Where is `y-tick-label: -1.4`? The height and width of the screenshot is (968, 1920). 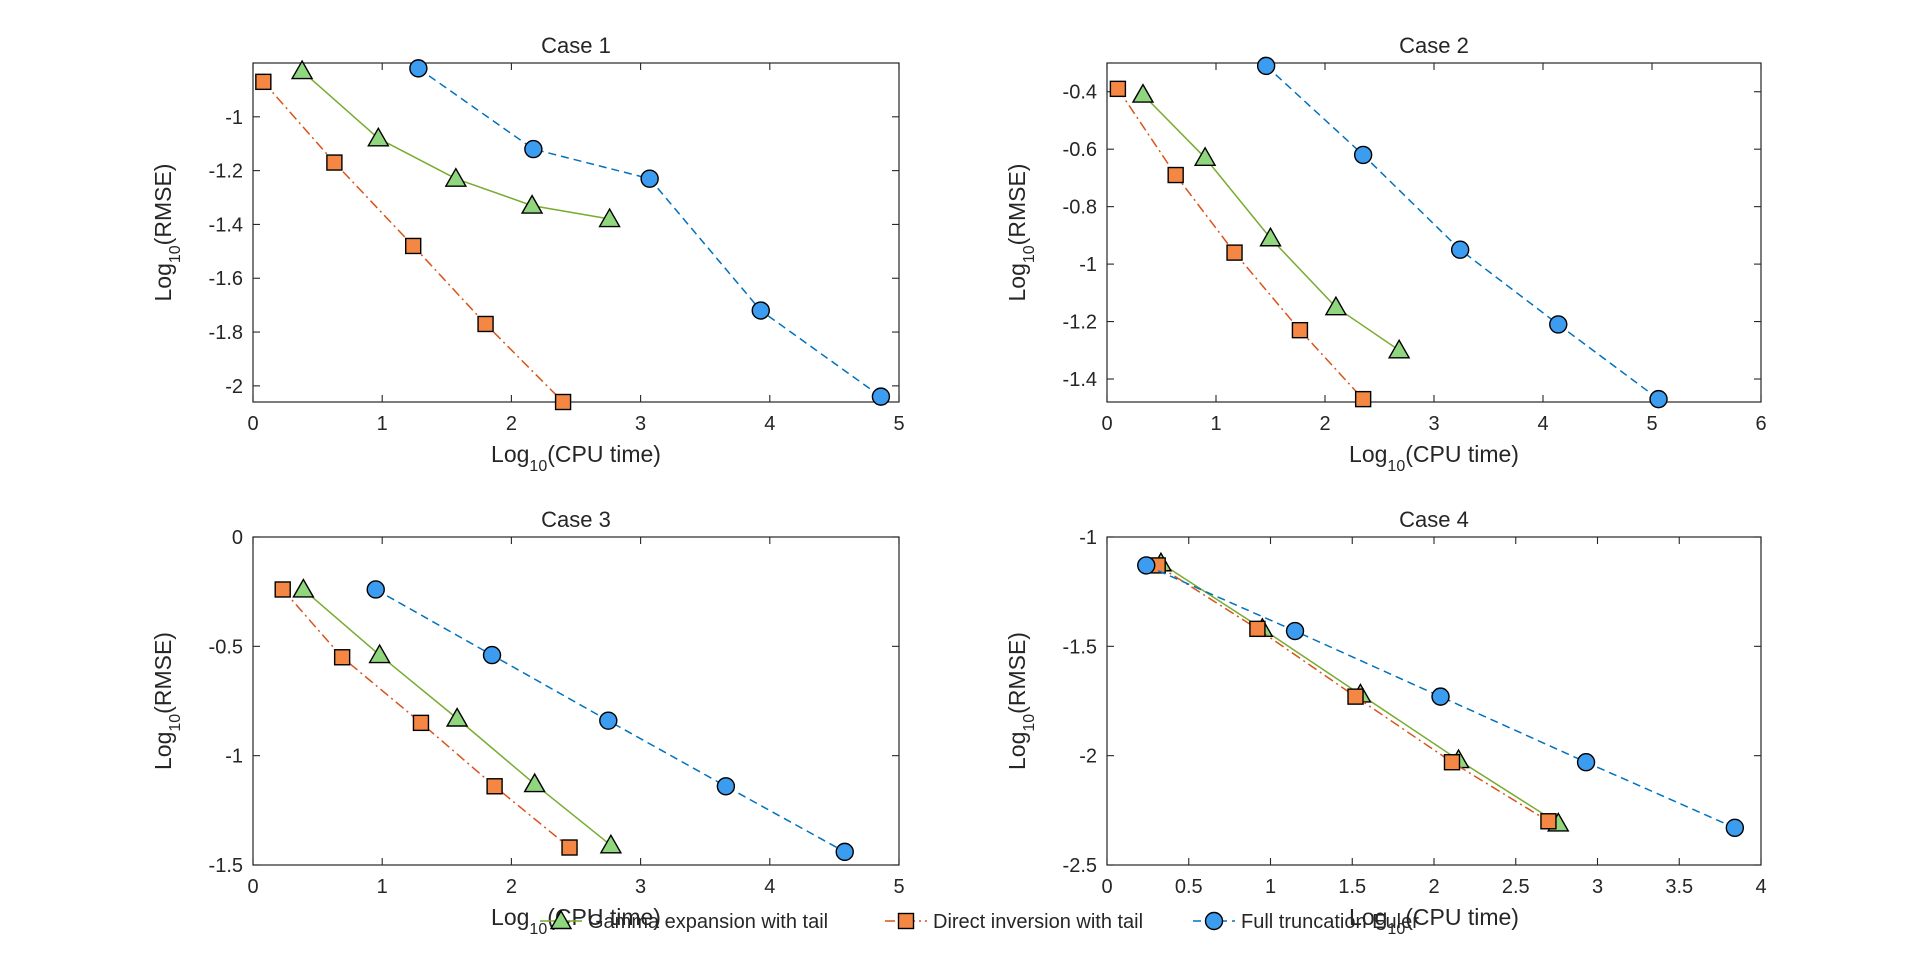
y-tick-label: -1.4 is located at coordinates (1080, 380).